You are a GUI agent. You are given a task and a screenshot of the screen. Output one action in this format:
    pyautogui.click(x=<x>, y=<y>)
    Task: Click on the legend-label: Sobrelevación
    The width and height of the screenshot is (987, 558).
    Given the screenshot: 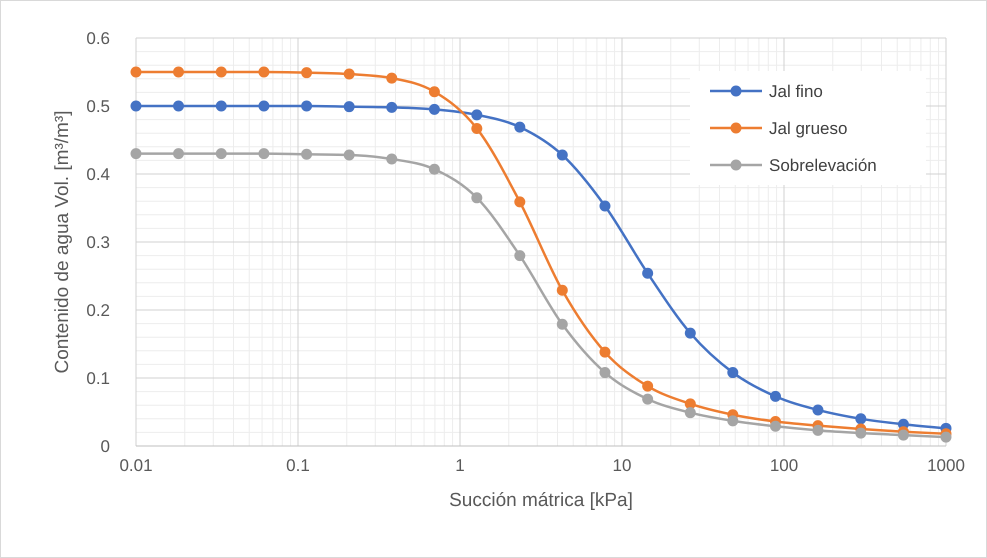 What is the action you would take?
    pyautogui.click(x=823, y=165)
    